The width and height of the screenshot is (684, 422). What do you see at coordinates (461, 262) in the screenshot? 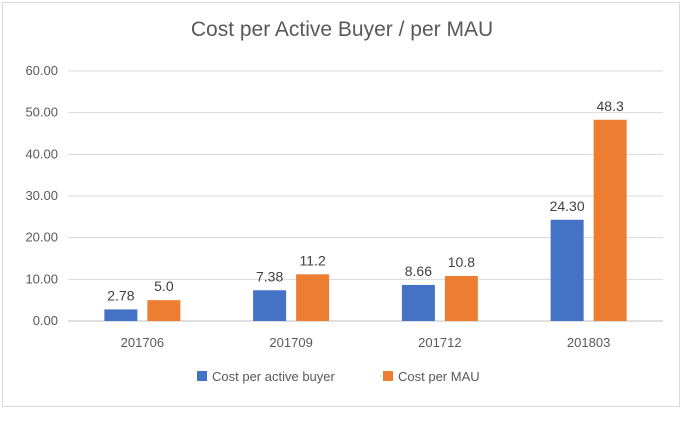
I see `data-label-mau-201712: 10.8` at bounding box center [461, 262].